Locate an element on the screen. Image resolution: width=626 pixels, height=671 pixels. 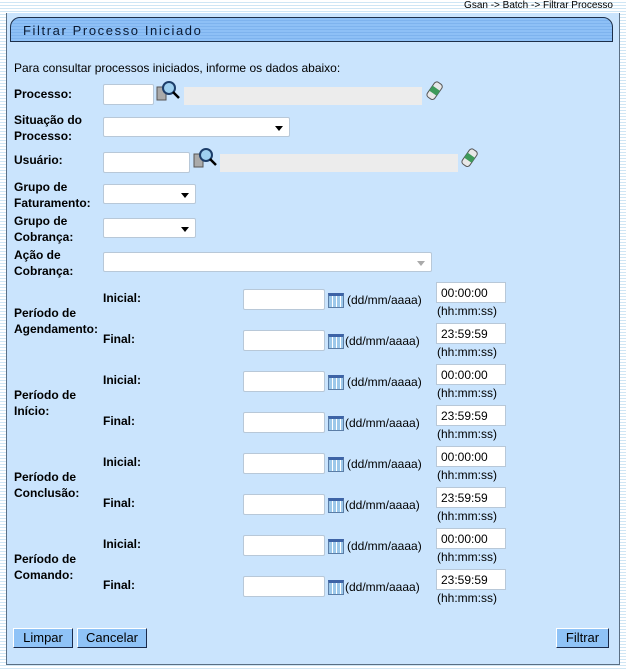
grupo-cobranca-label: Grupo de Cobrança: is located at coordinates (43, 229).